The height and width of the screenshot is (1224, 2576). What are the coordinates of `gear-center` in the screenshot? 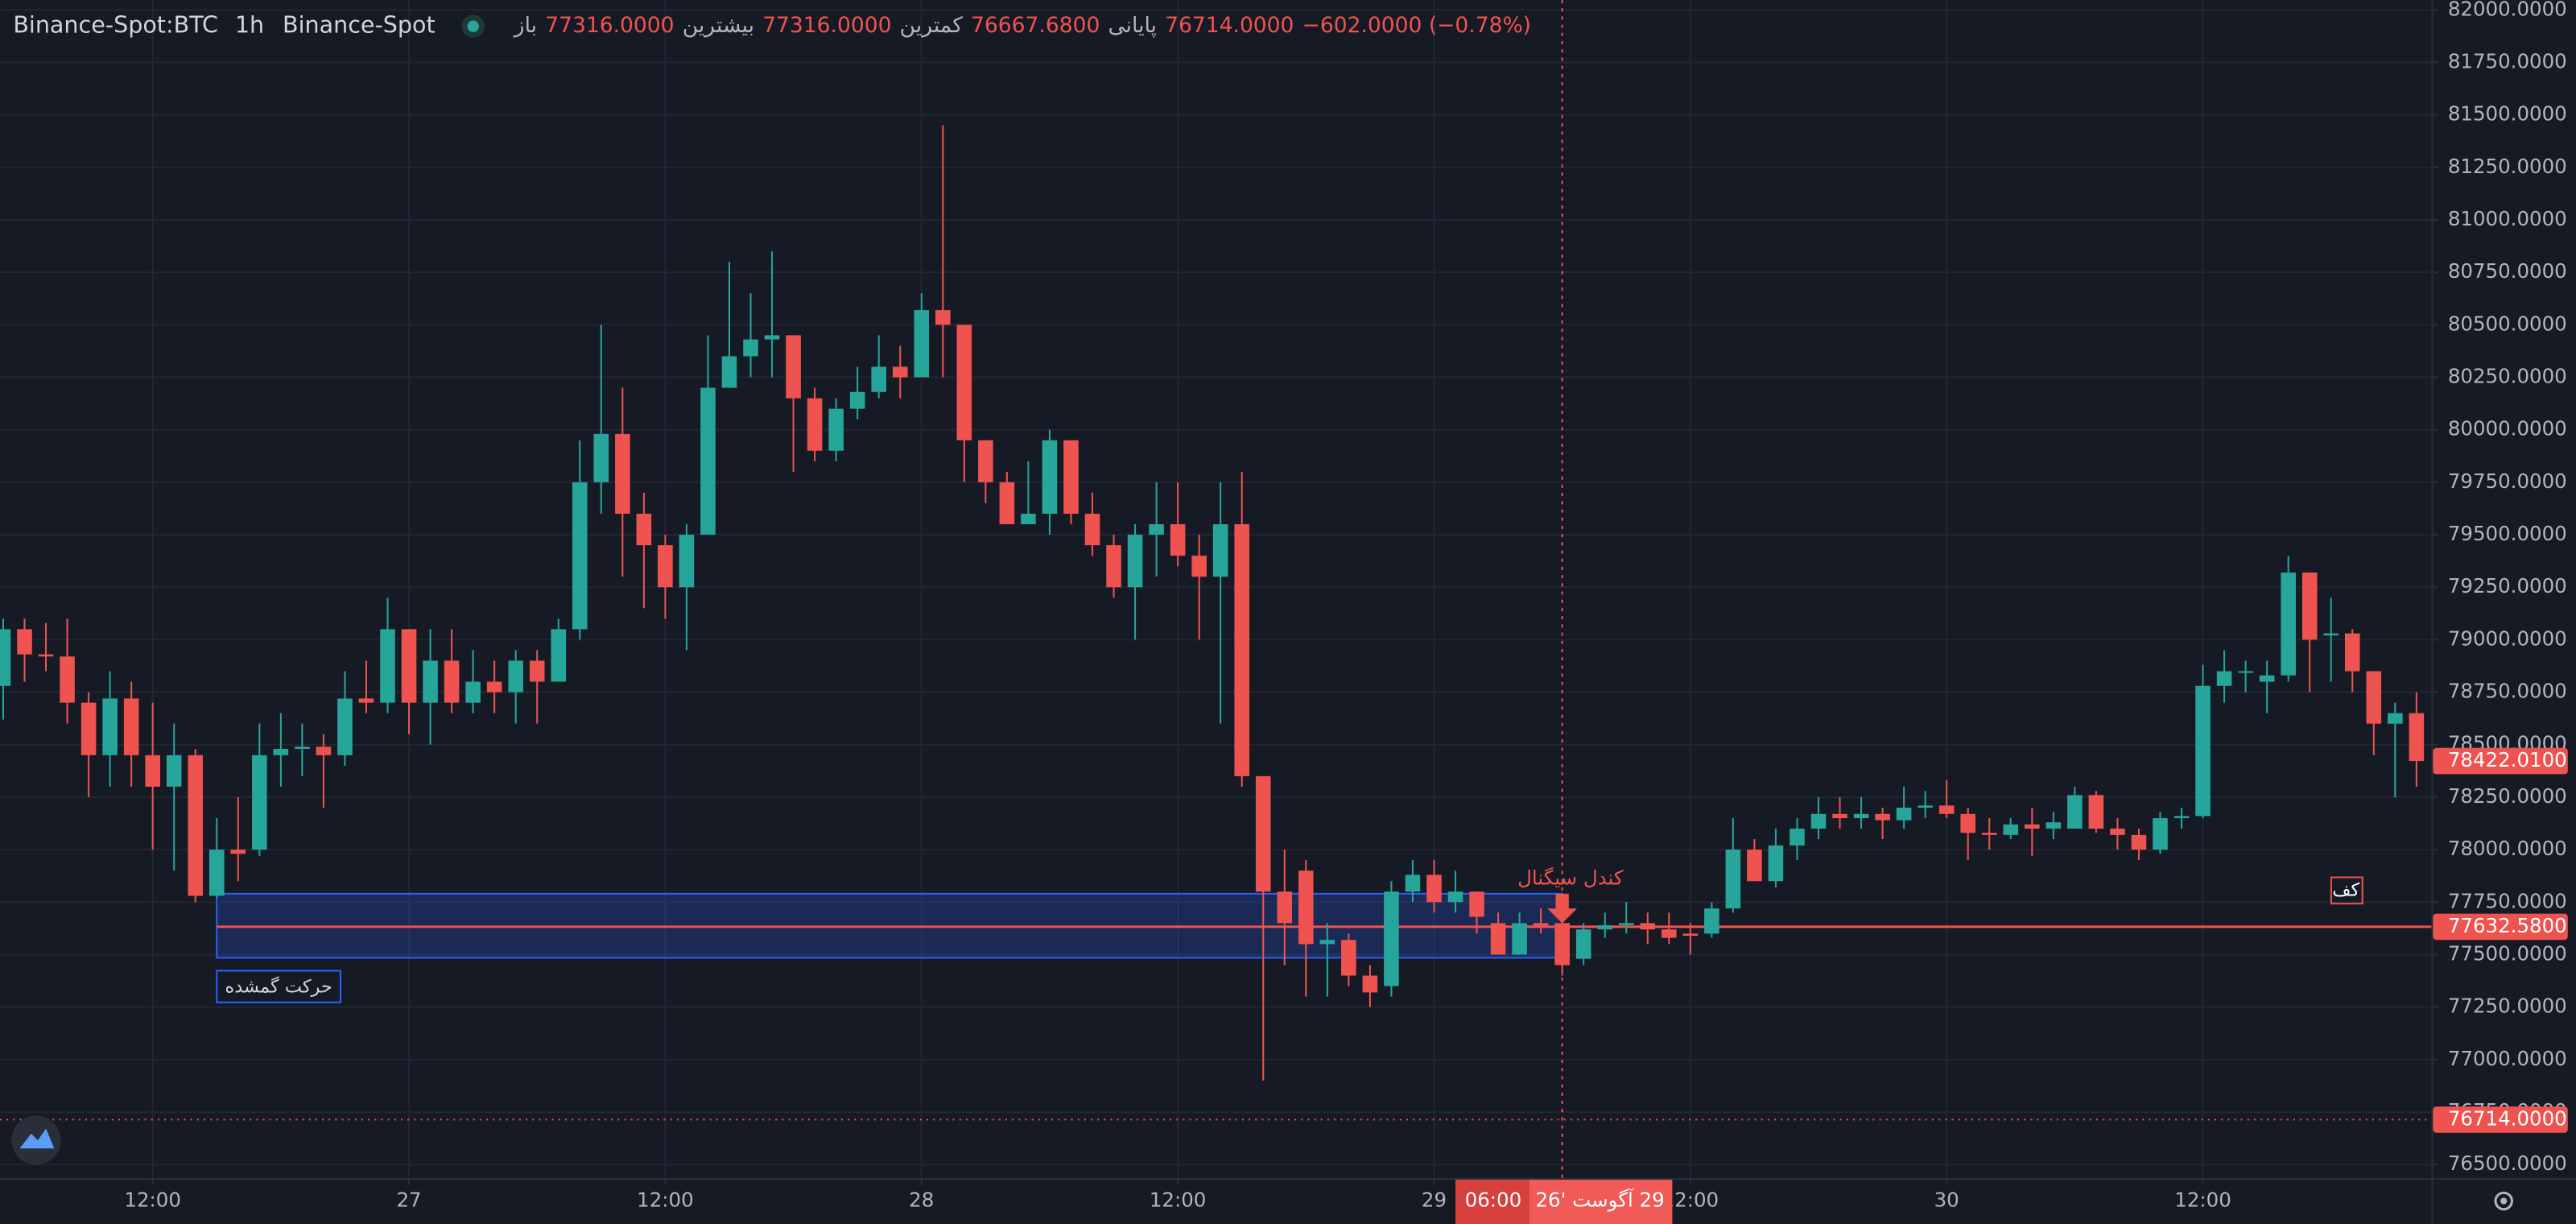 It's located at (2504, 1201).